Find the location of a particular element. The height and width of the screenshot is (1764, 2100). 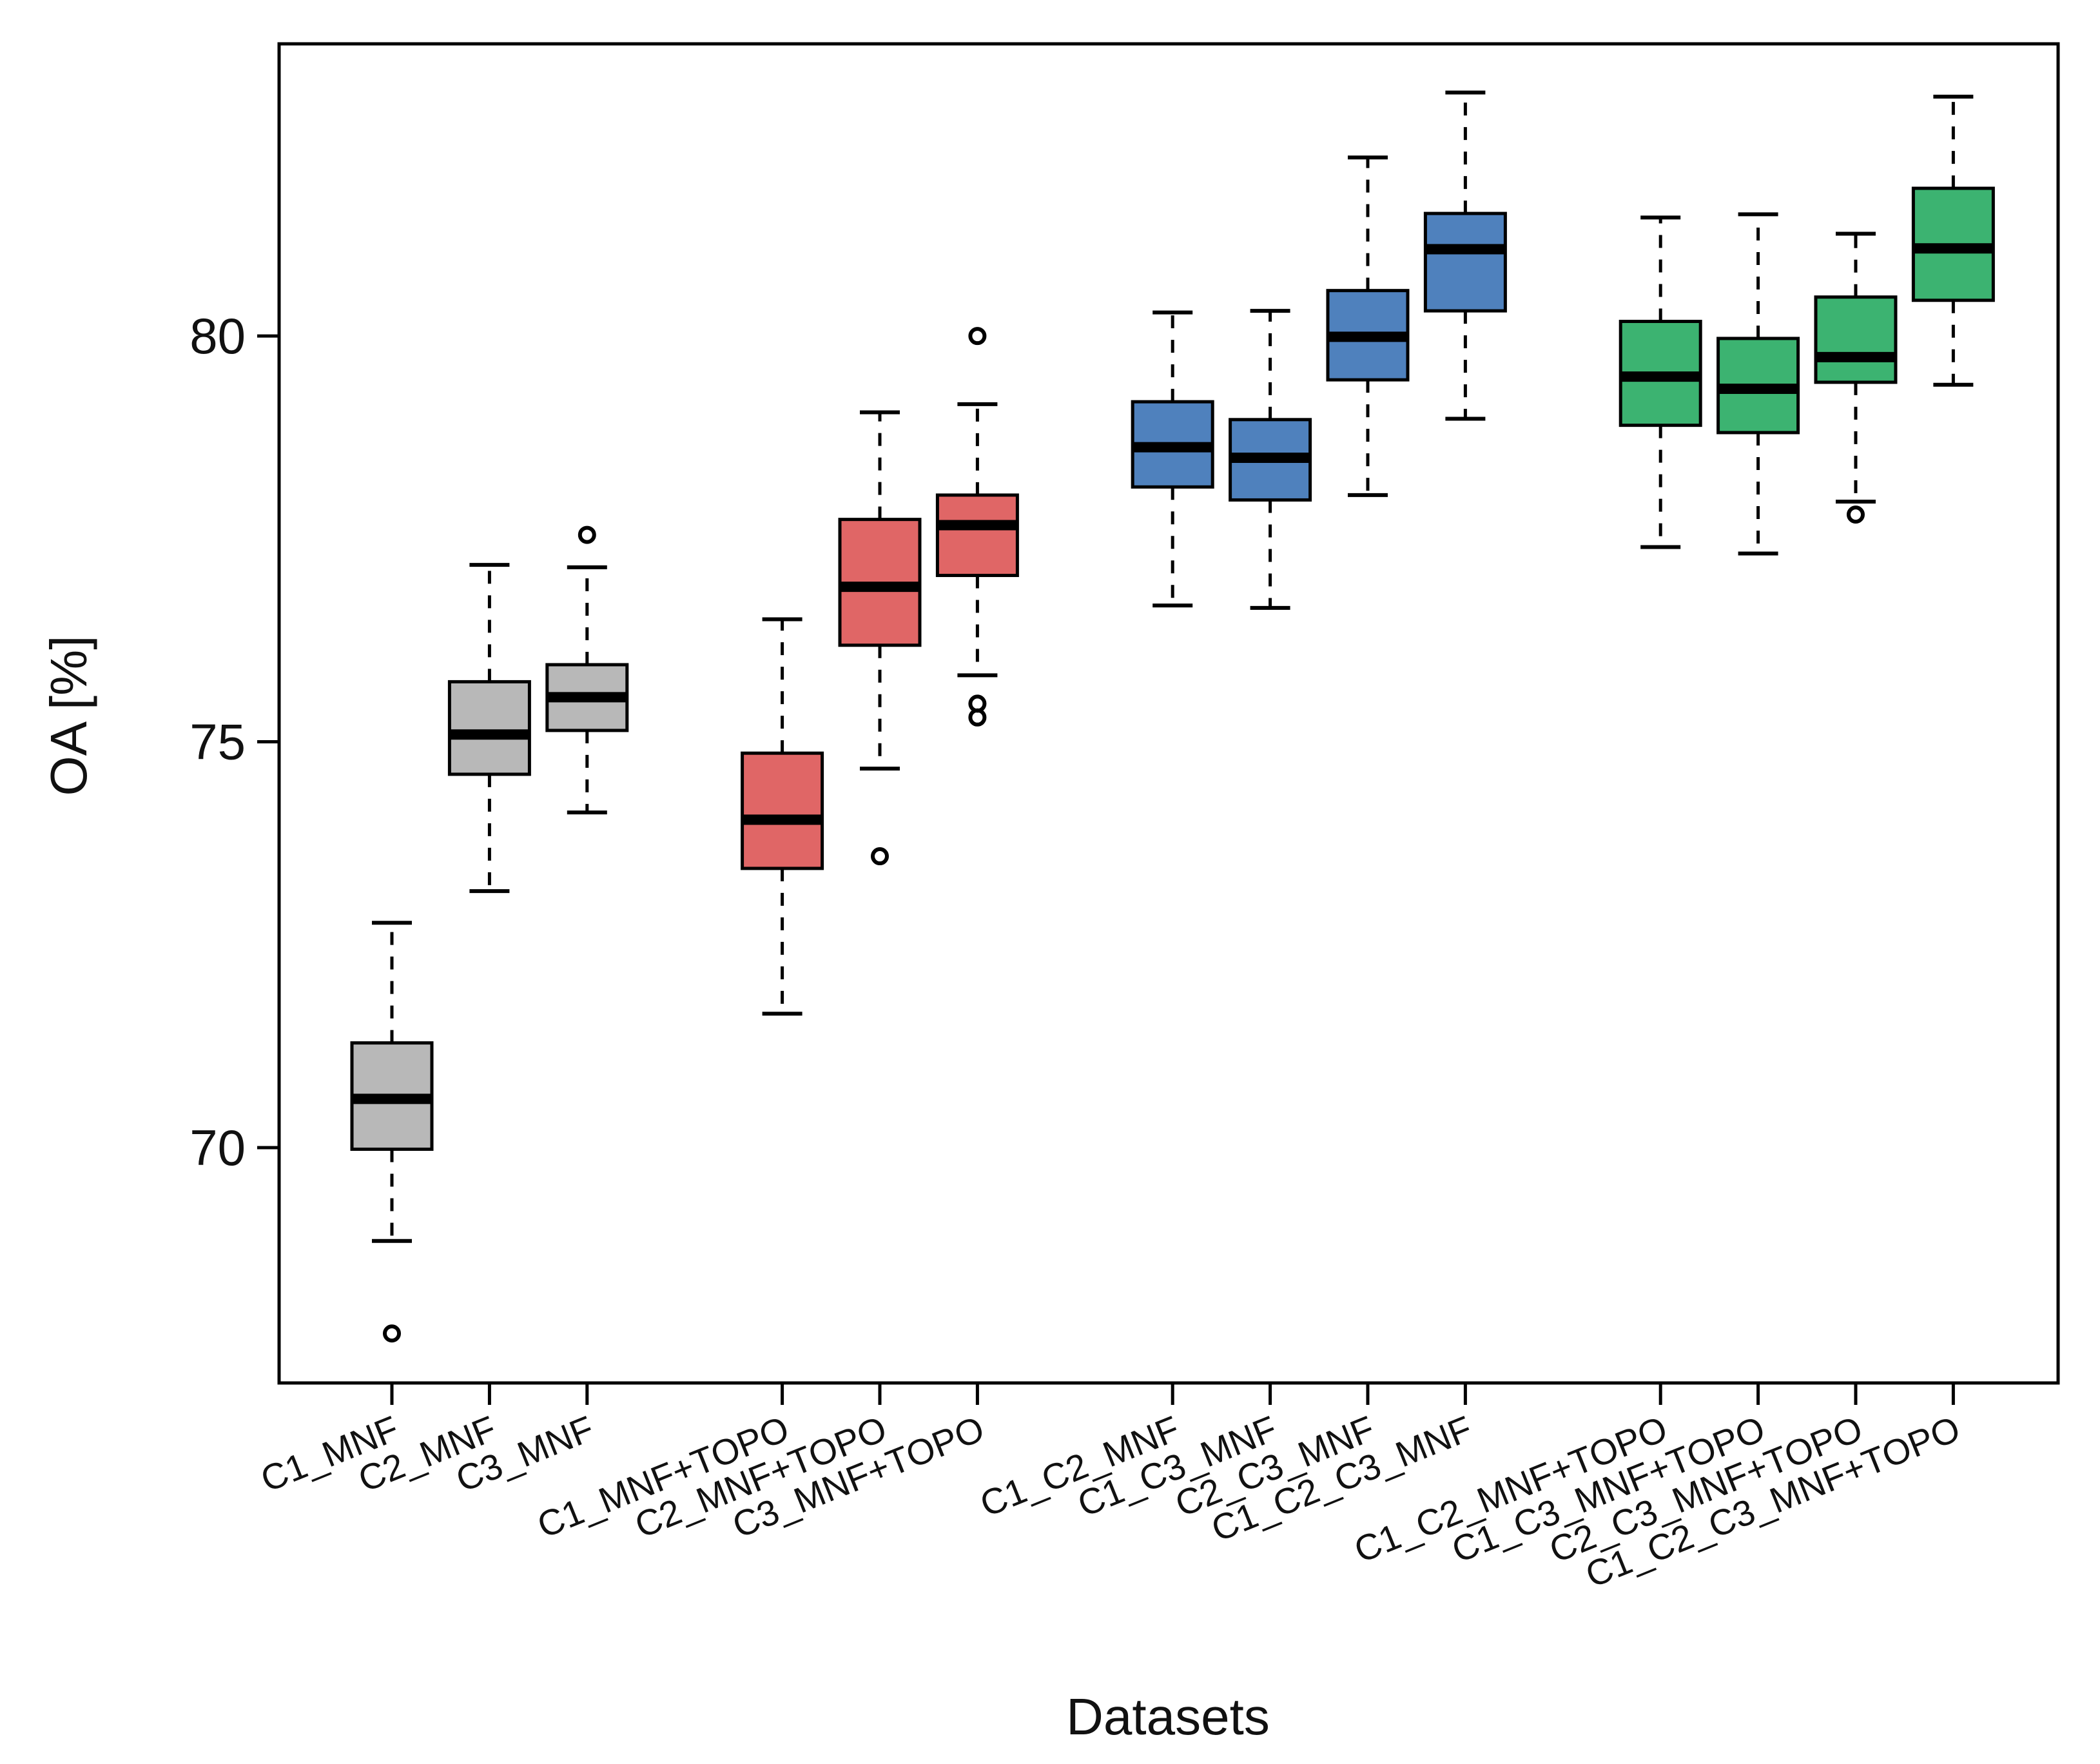

box-c2-mnf is located at coordinates (489, 728).